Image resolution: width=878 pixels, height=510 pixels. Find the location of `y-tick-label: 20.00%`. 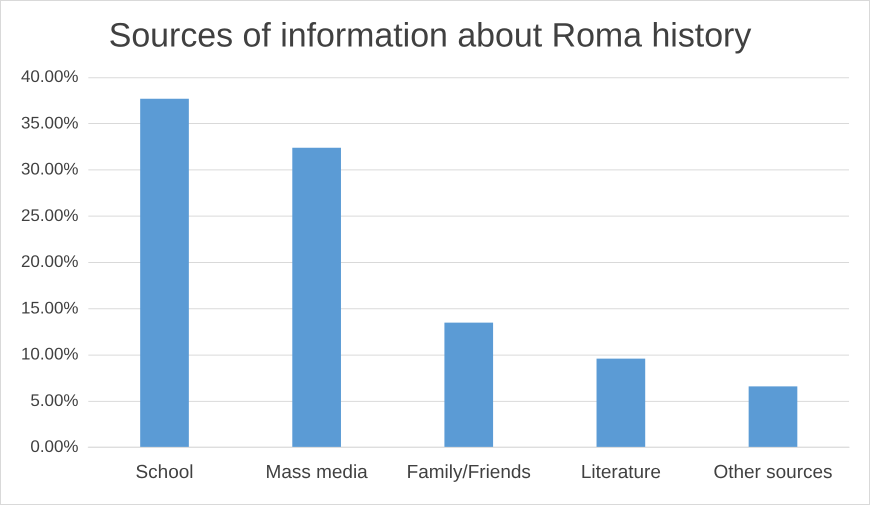

y-tick-label: 20.00% is located at coordinates (49, 262).